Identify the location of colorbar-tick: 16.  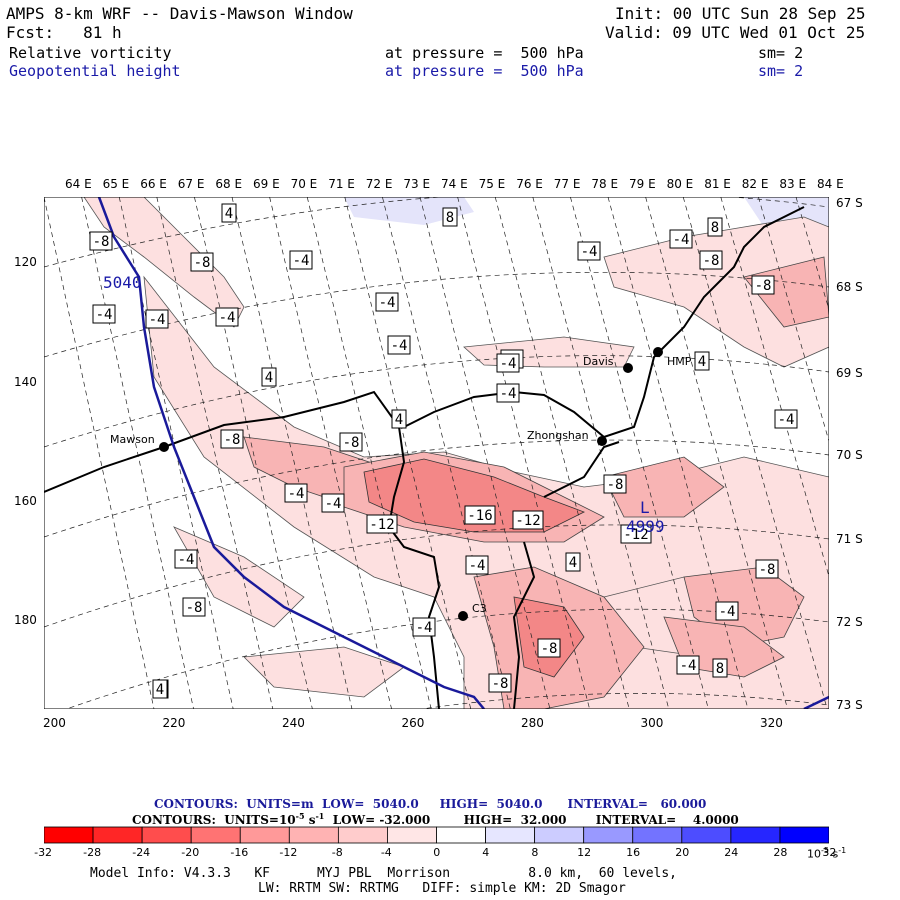
(633, 852).